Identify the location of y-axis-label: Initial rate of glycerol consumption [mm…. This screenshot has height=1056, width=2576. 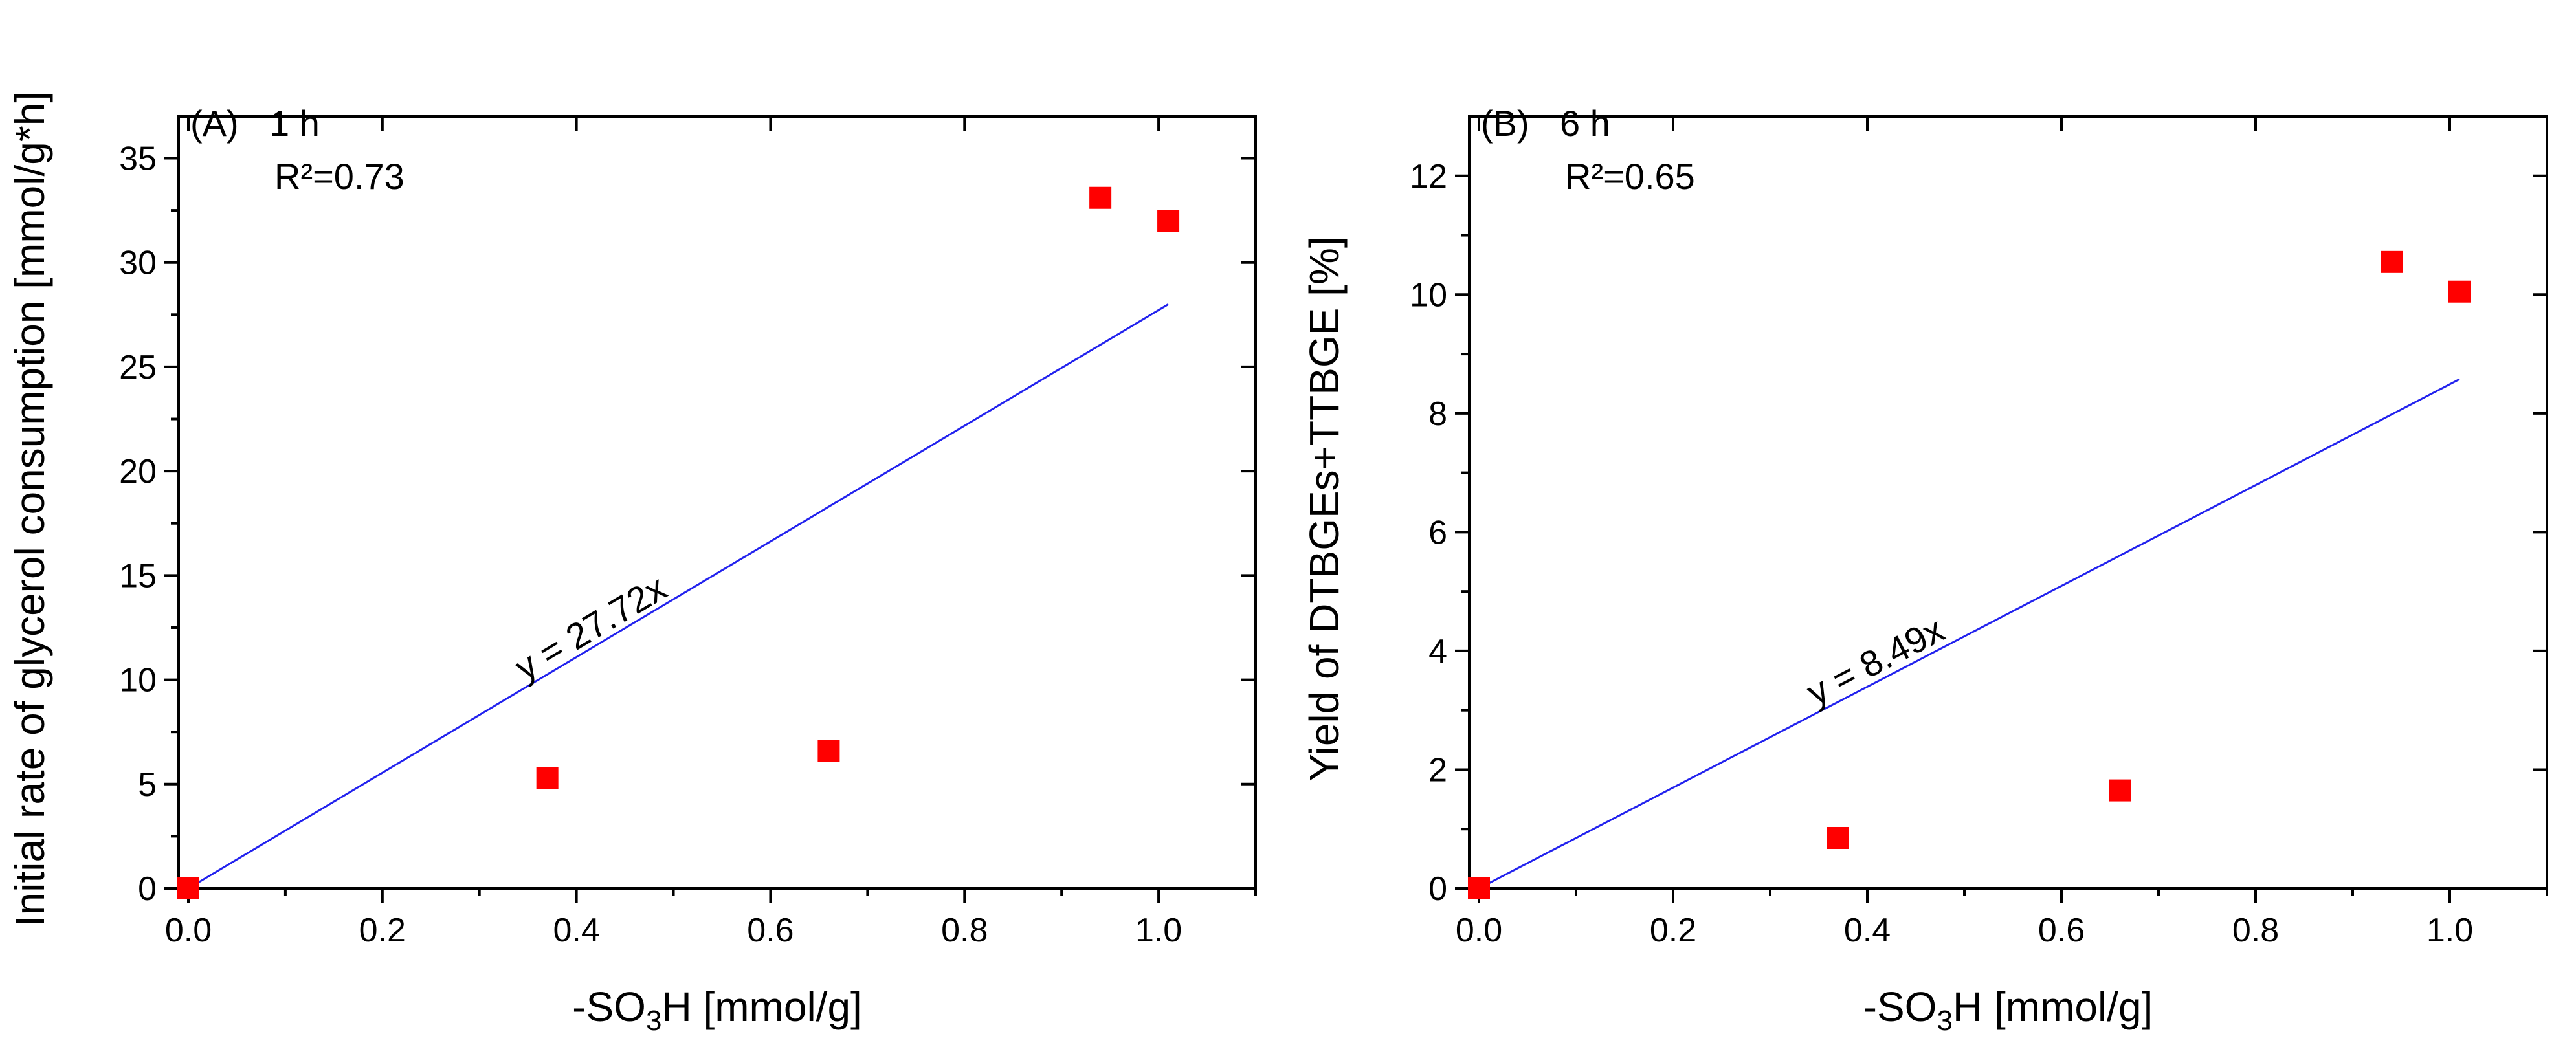
(29, 509).